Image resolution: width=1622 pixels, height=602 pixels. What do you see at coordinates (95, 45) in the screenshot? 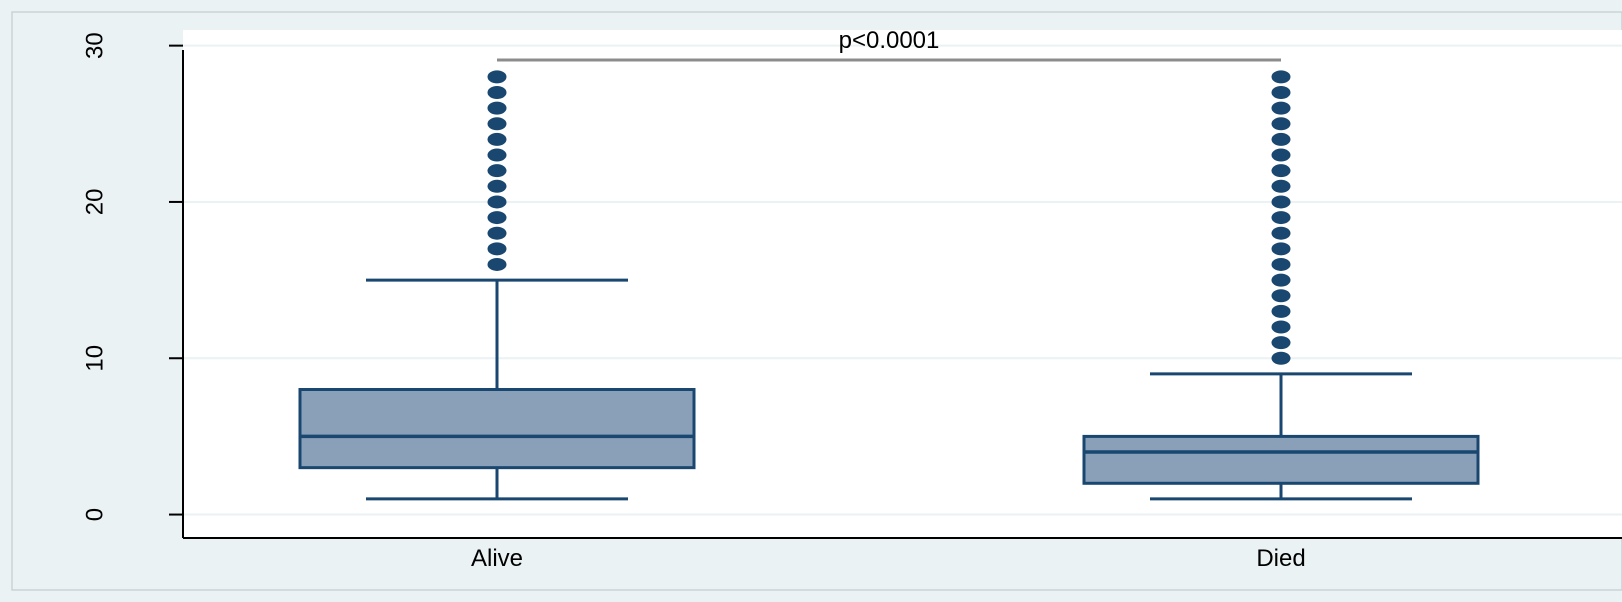
I see `y-tick-label: 30` at bounding box center [95, 45].